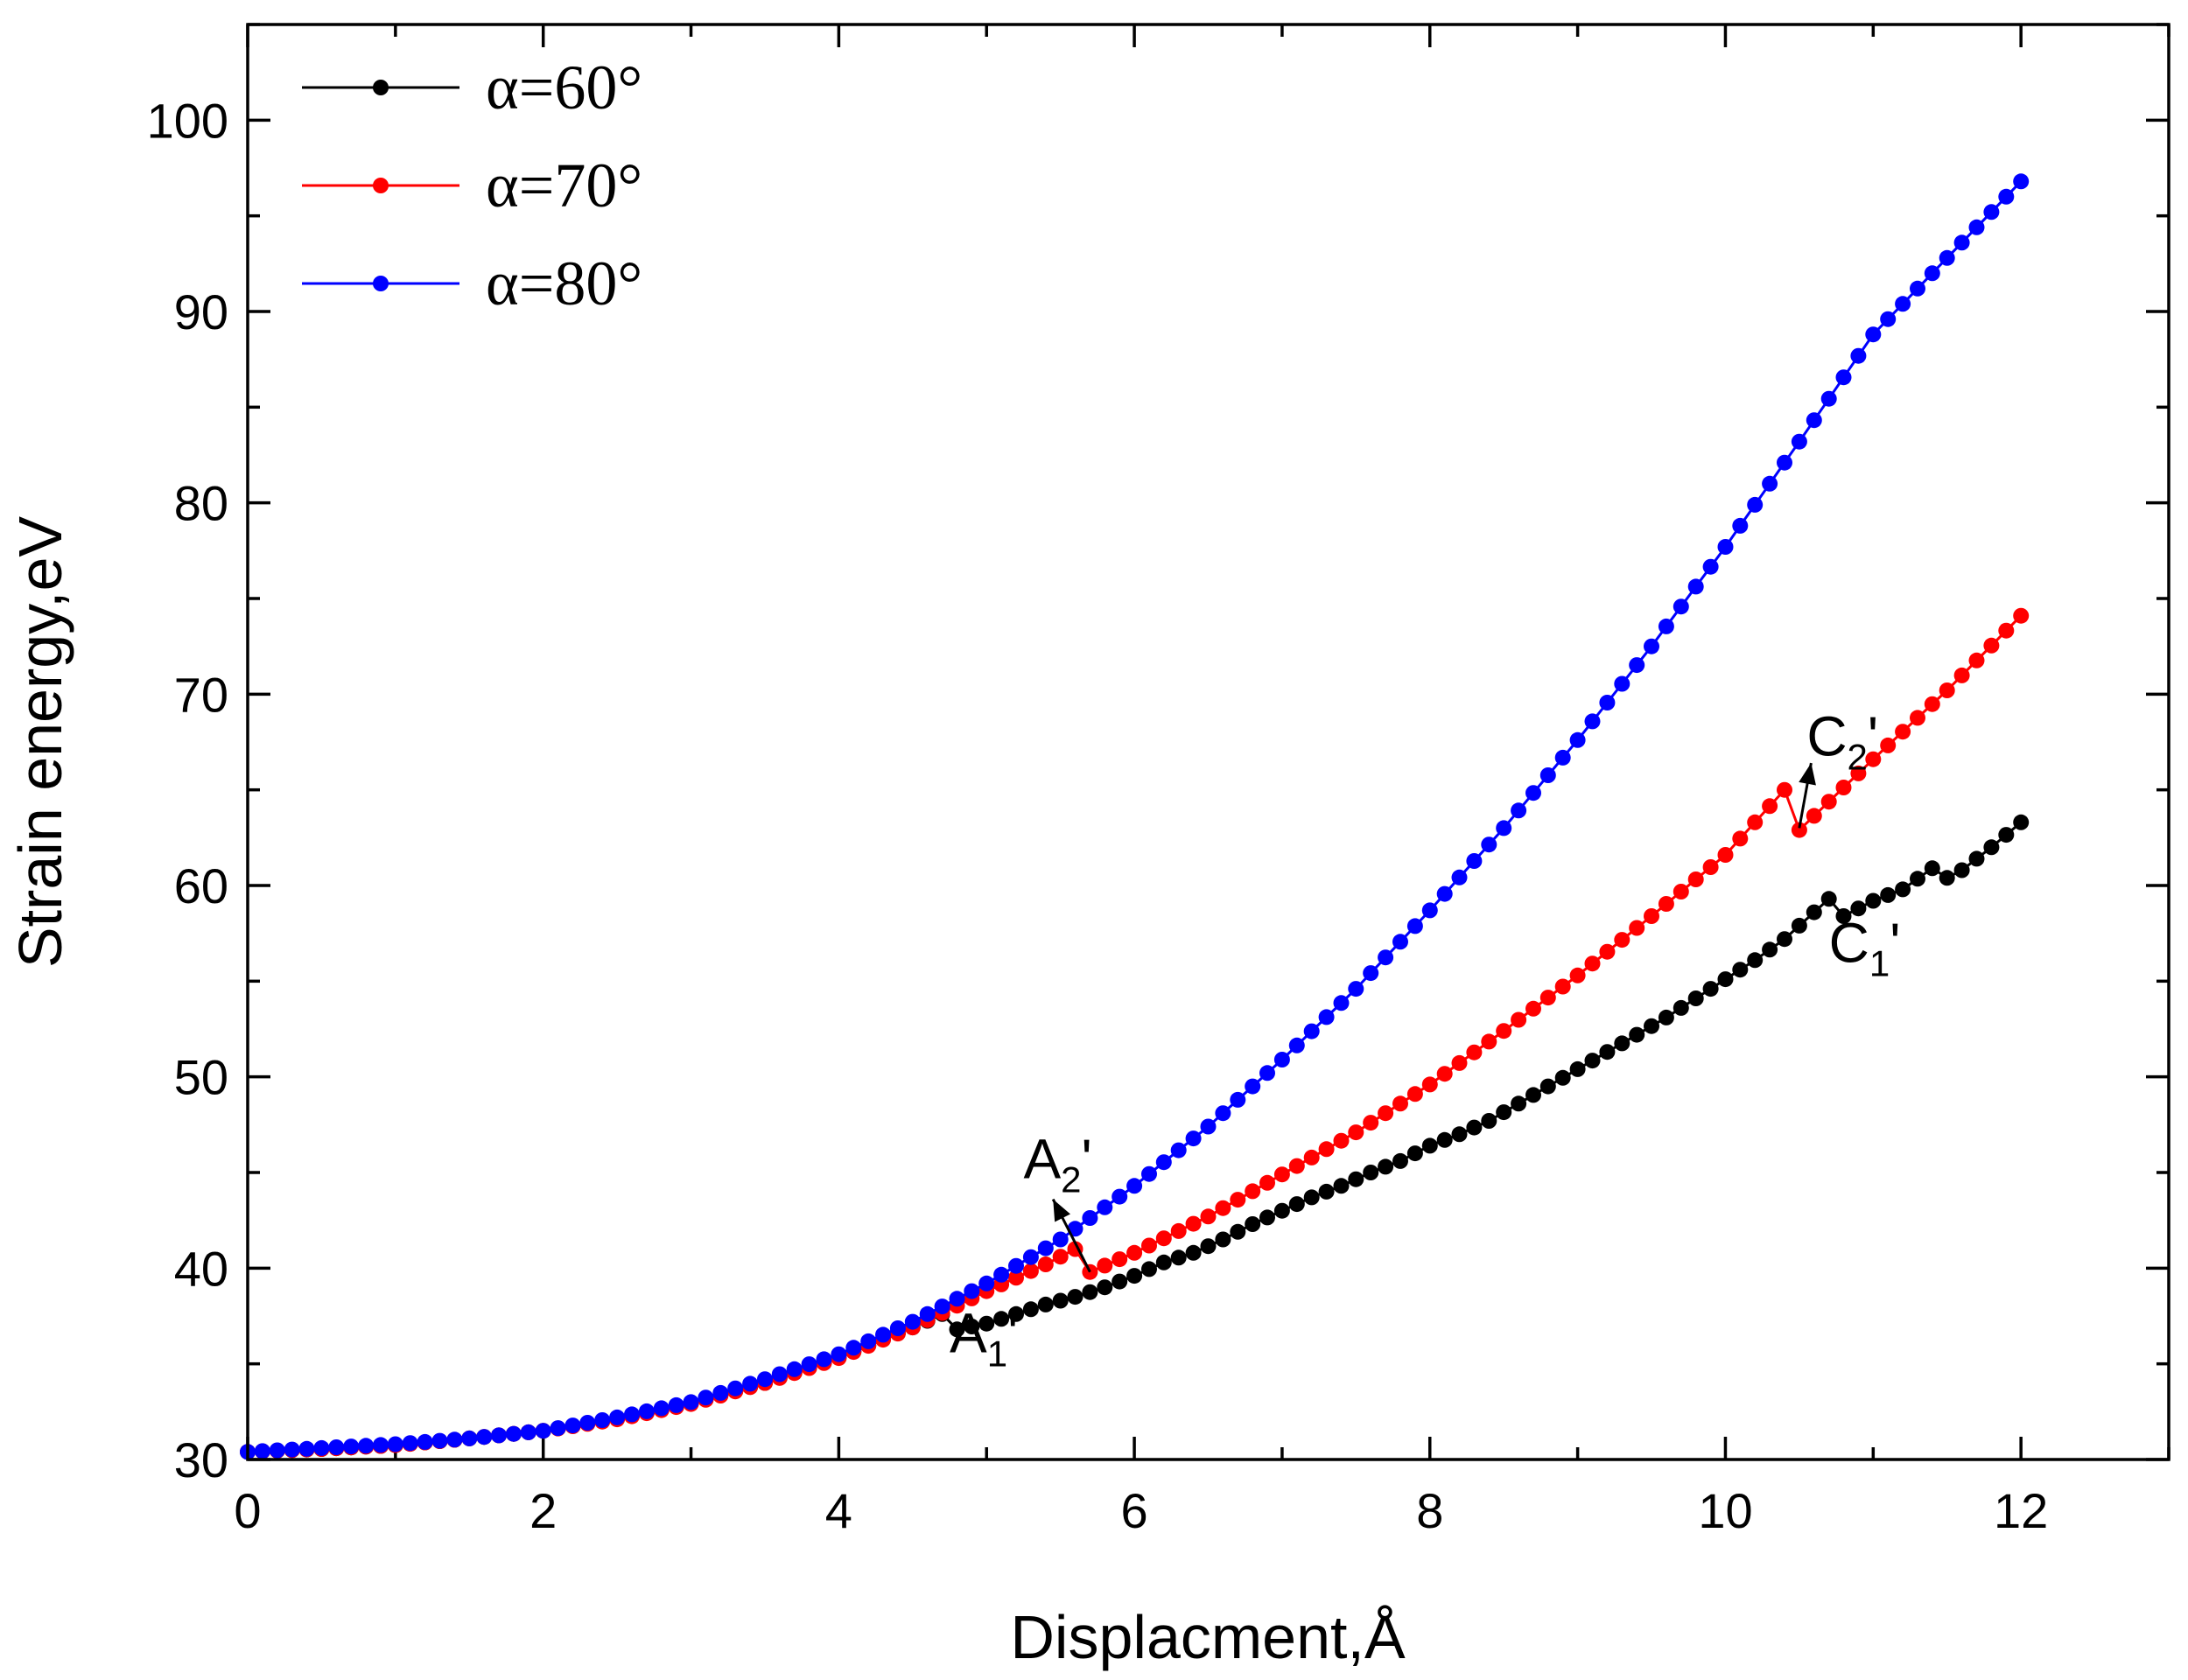 Image resolution: width=2188 pixels, height=1680 pixels. I want to click on x-tick-label: 8, so click(1429, 1510).